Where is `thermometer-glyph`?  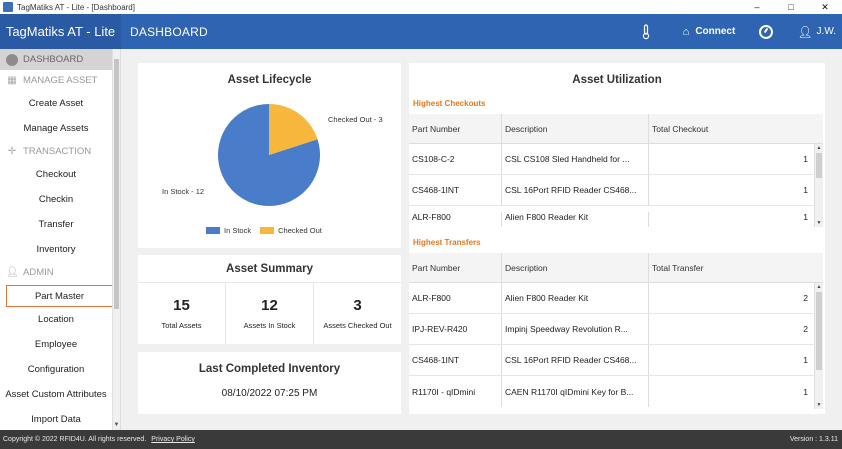 thermometer-glyph is located at coordinates (645, 31).